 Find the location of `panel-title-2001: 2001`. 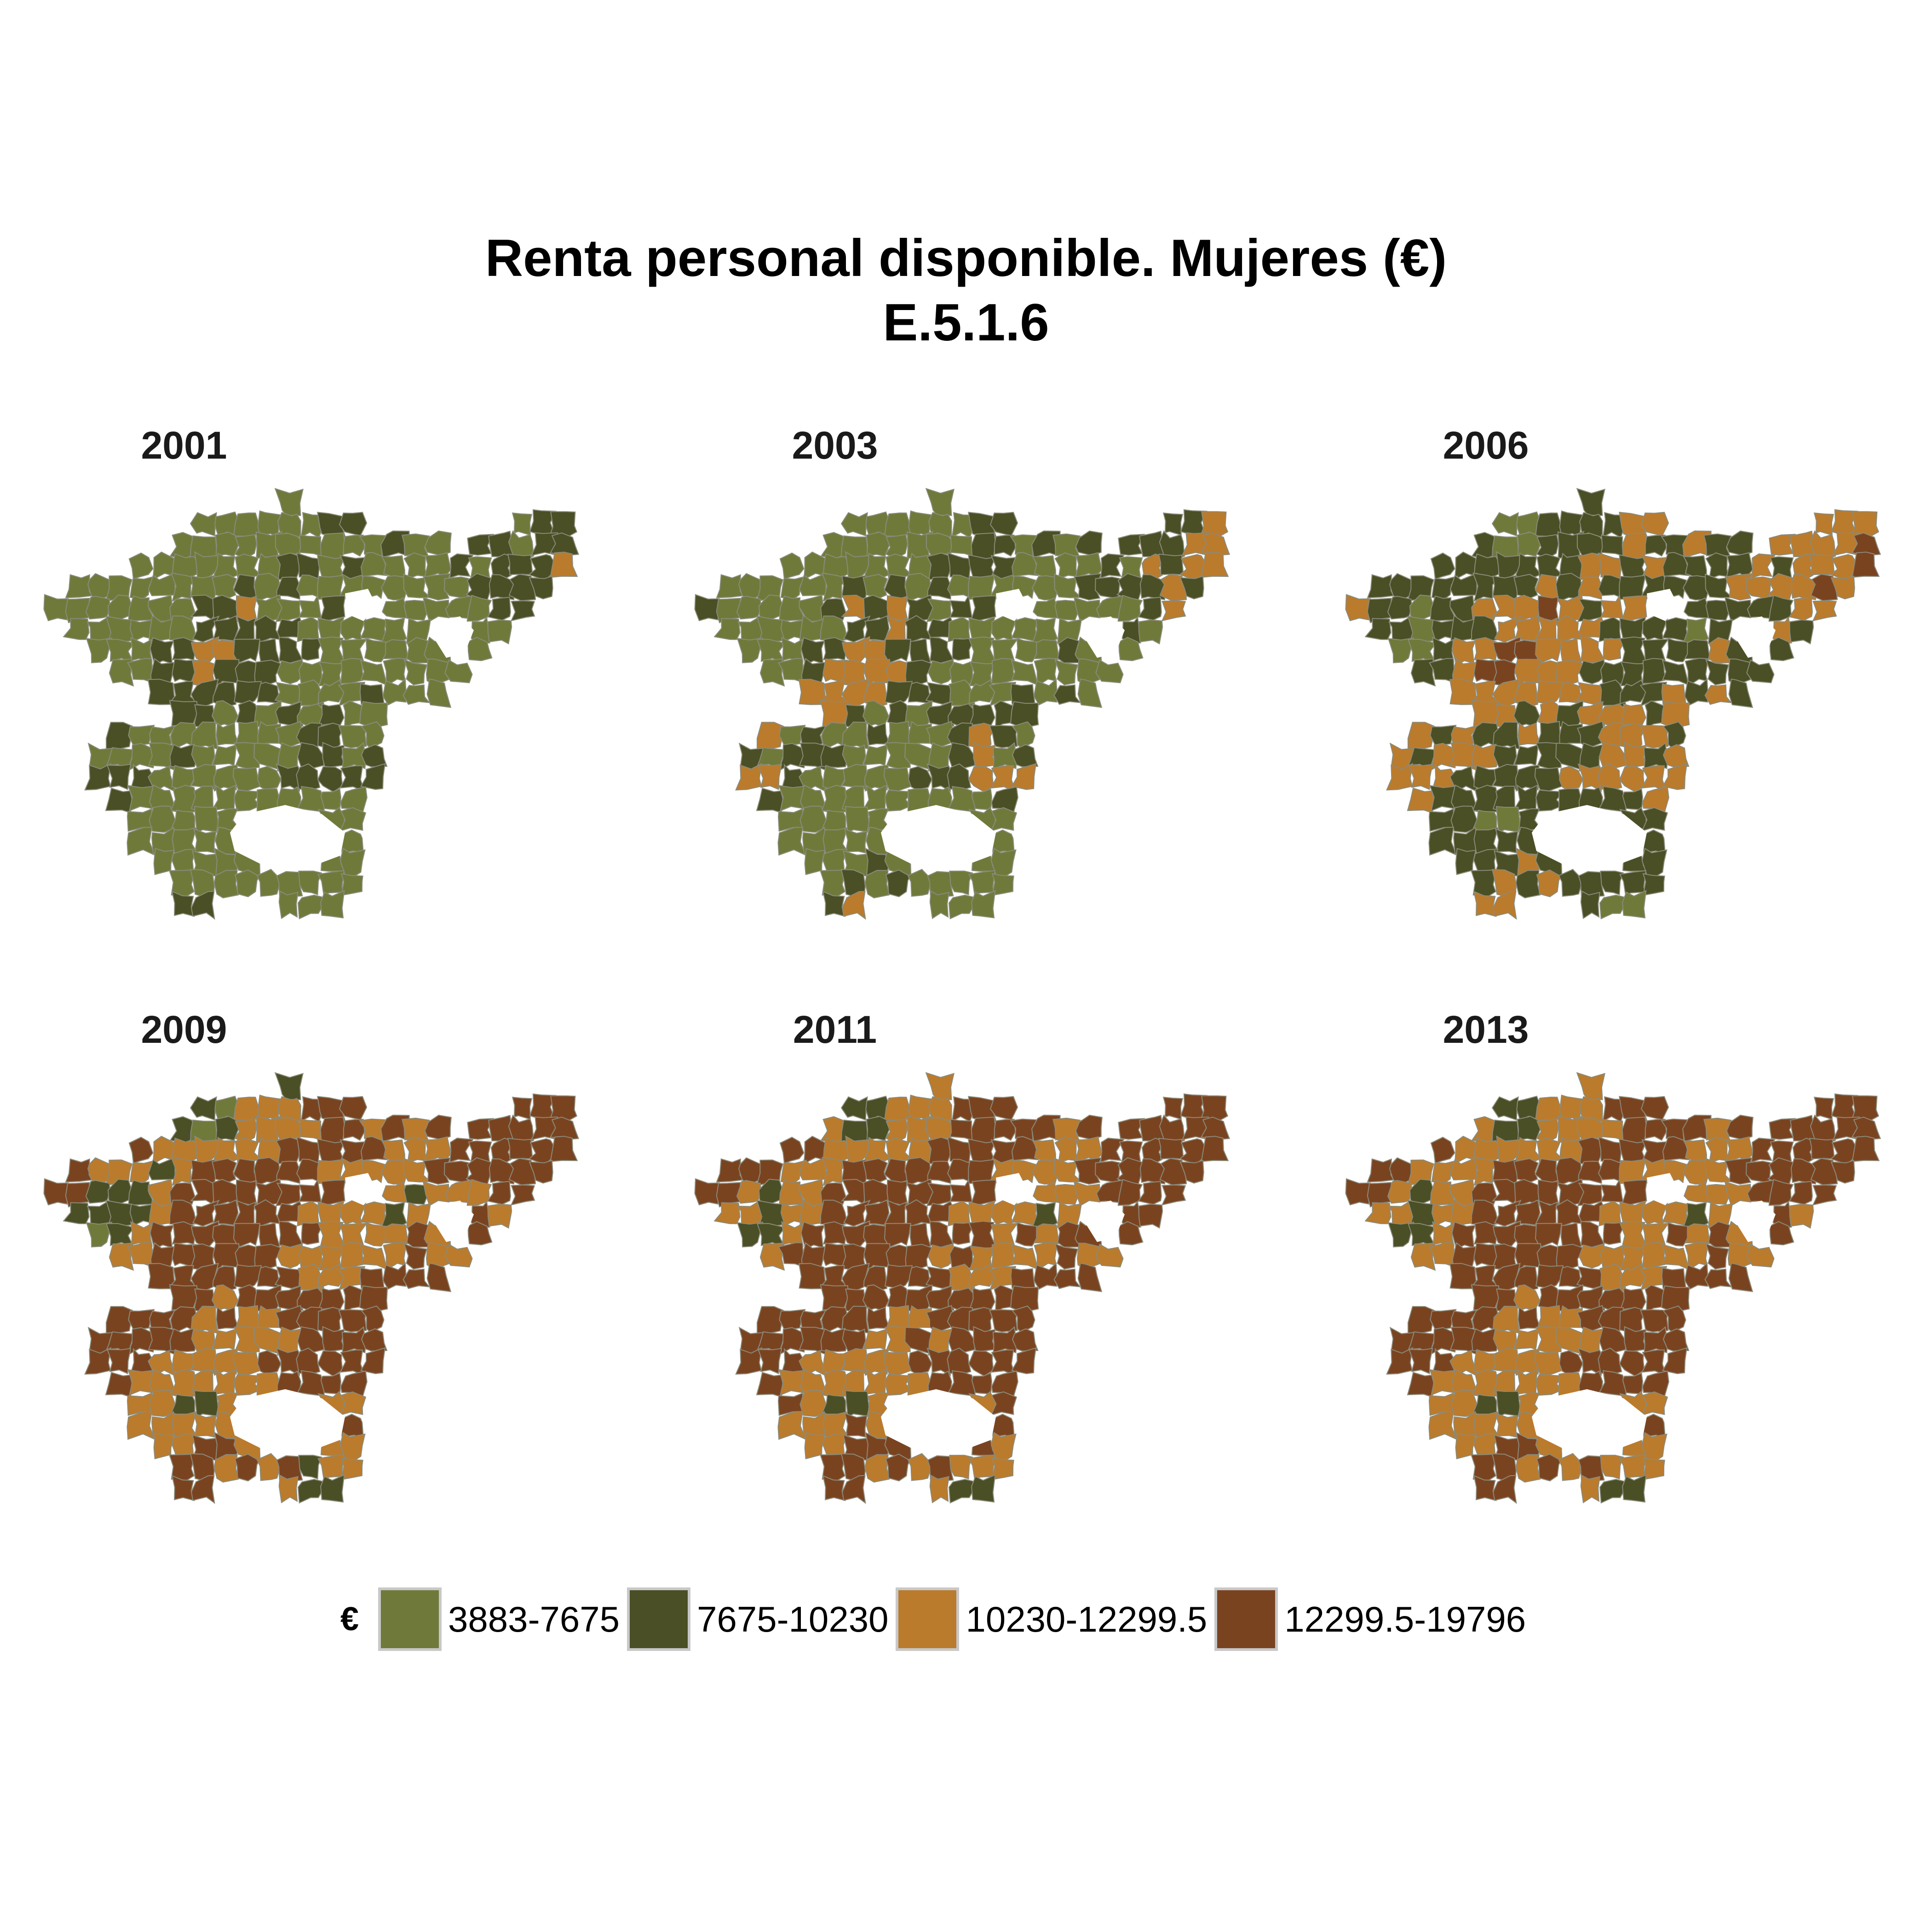

panel-title-2001: 2001 is located at coordinates (184, 445).